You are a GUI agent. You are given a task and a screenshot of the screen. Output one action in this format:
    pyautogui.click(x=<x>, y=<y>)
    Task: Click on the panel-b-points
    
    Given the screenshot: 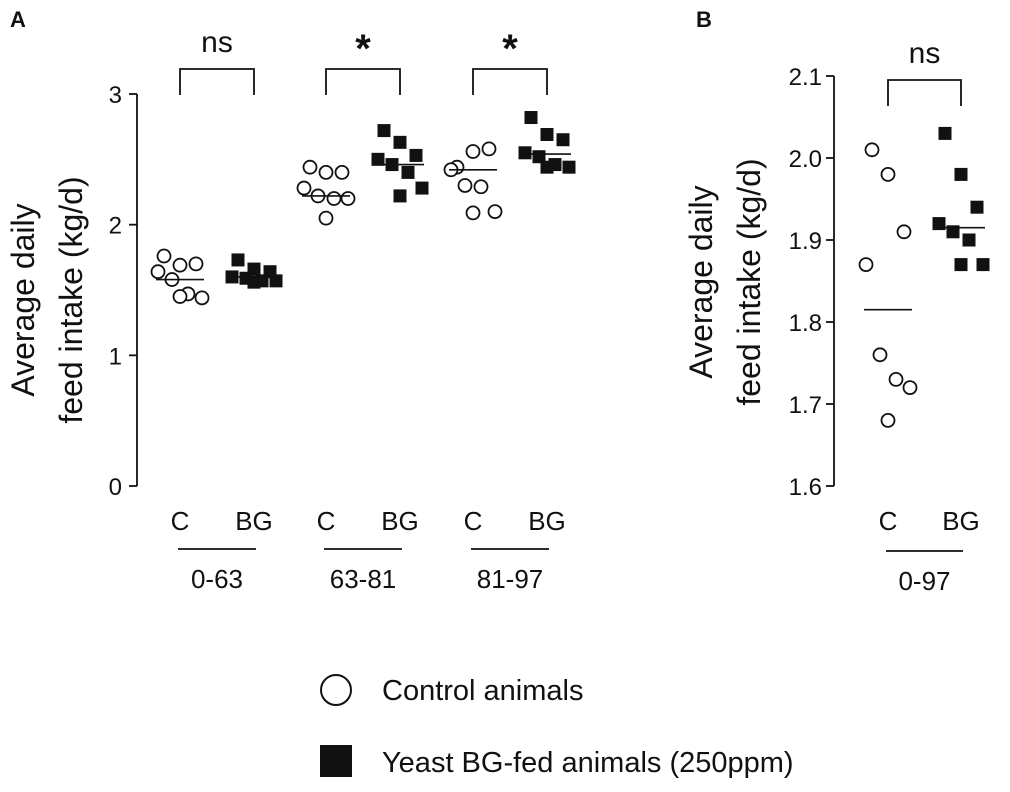 What is the action you would take?
    pyautogui.click(x=924, y=277)
    